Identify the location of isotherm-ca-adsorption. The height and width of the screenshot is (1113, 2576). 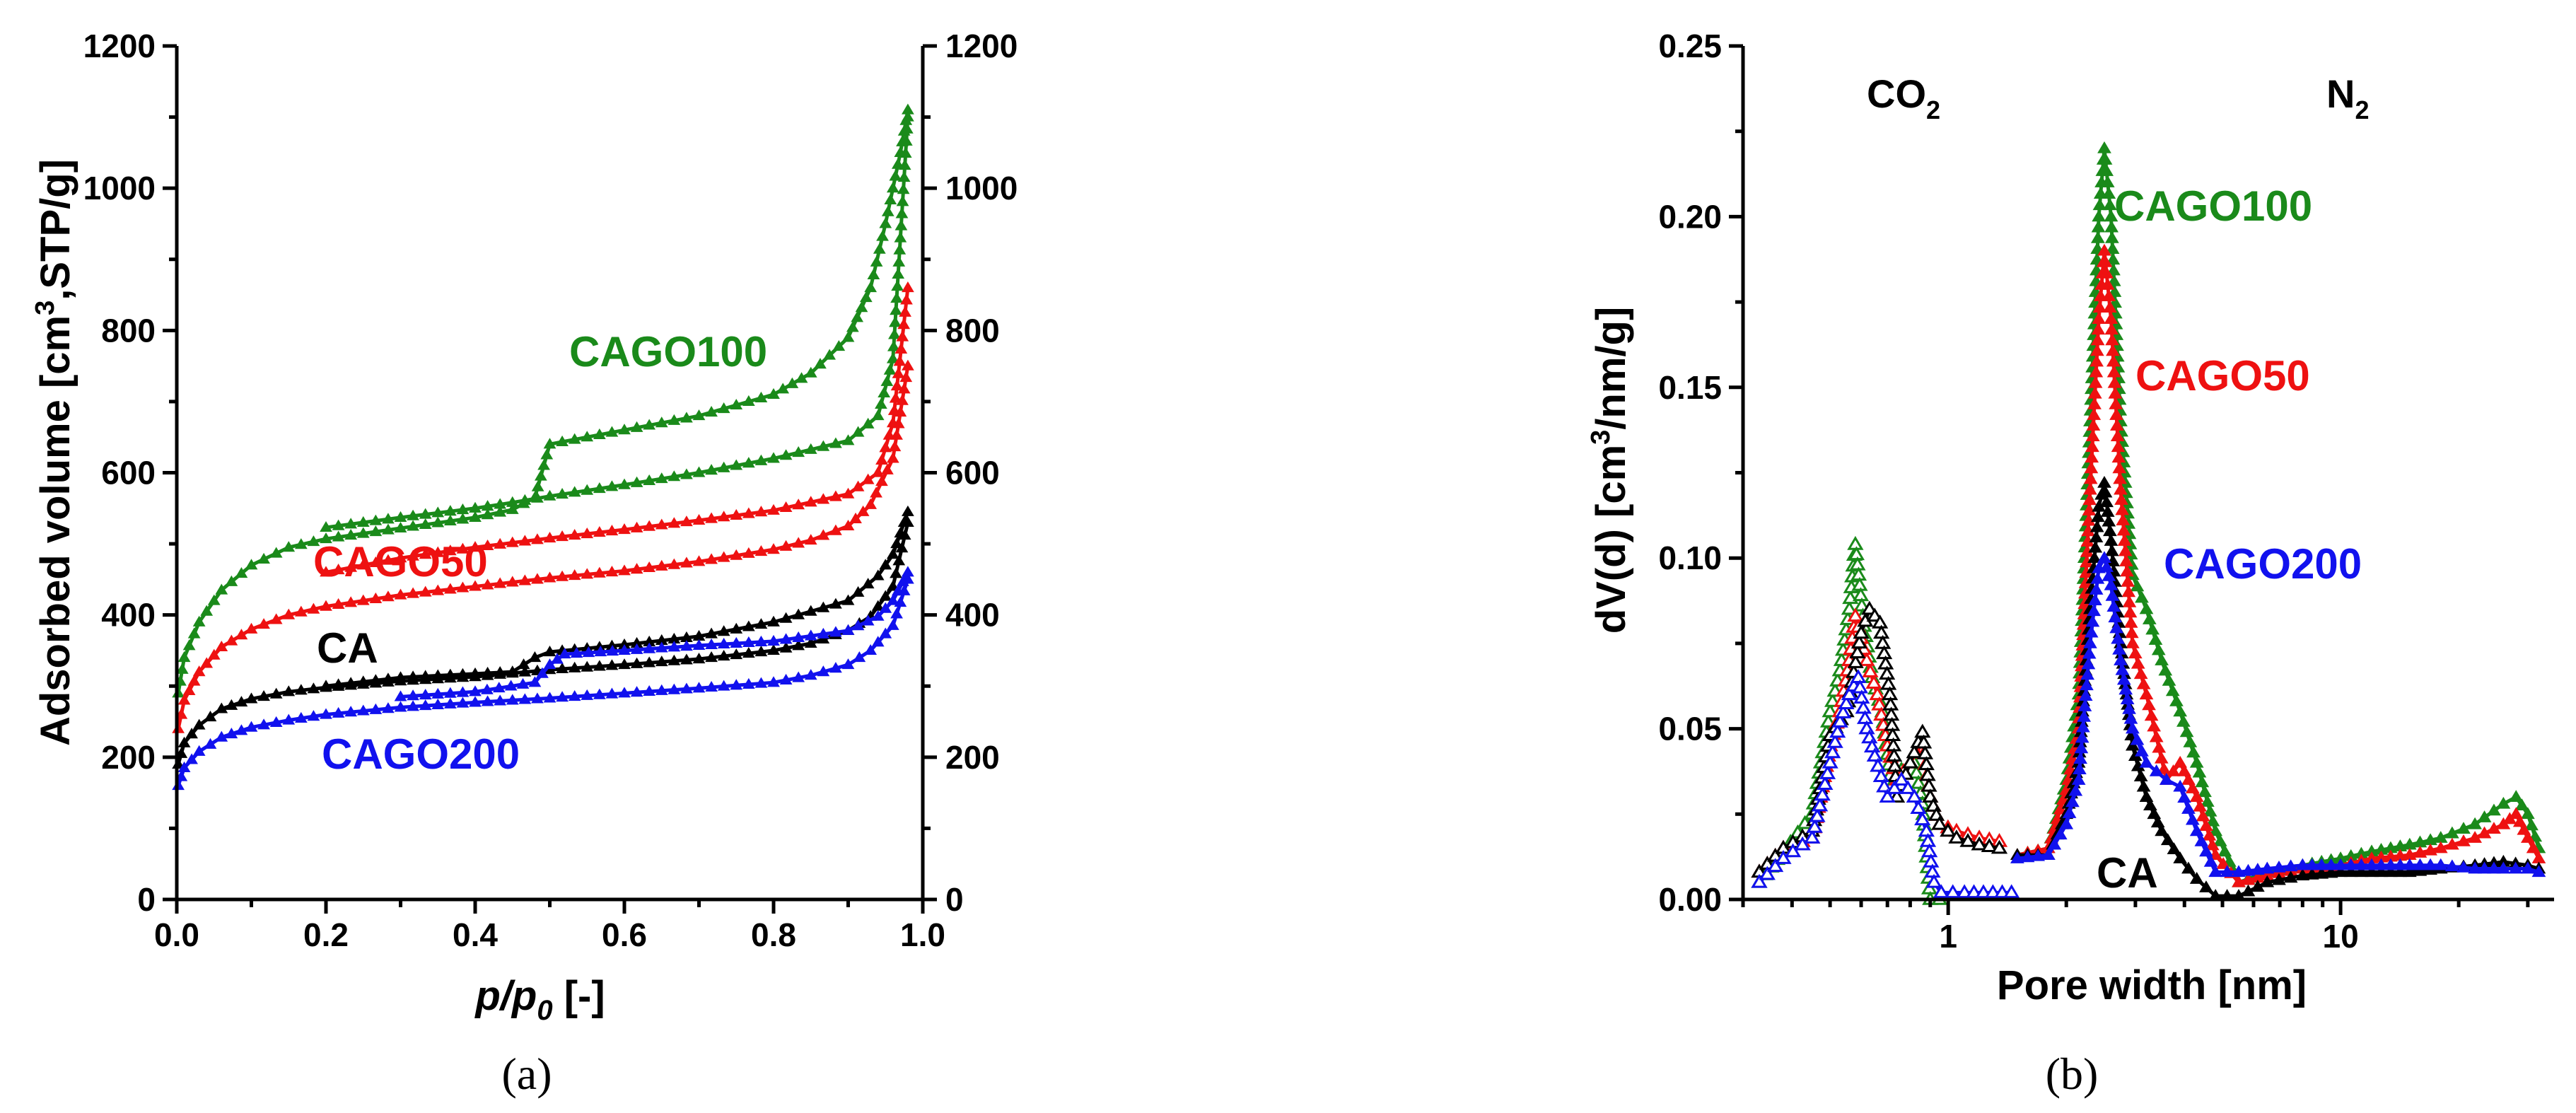
(543, 642).